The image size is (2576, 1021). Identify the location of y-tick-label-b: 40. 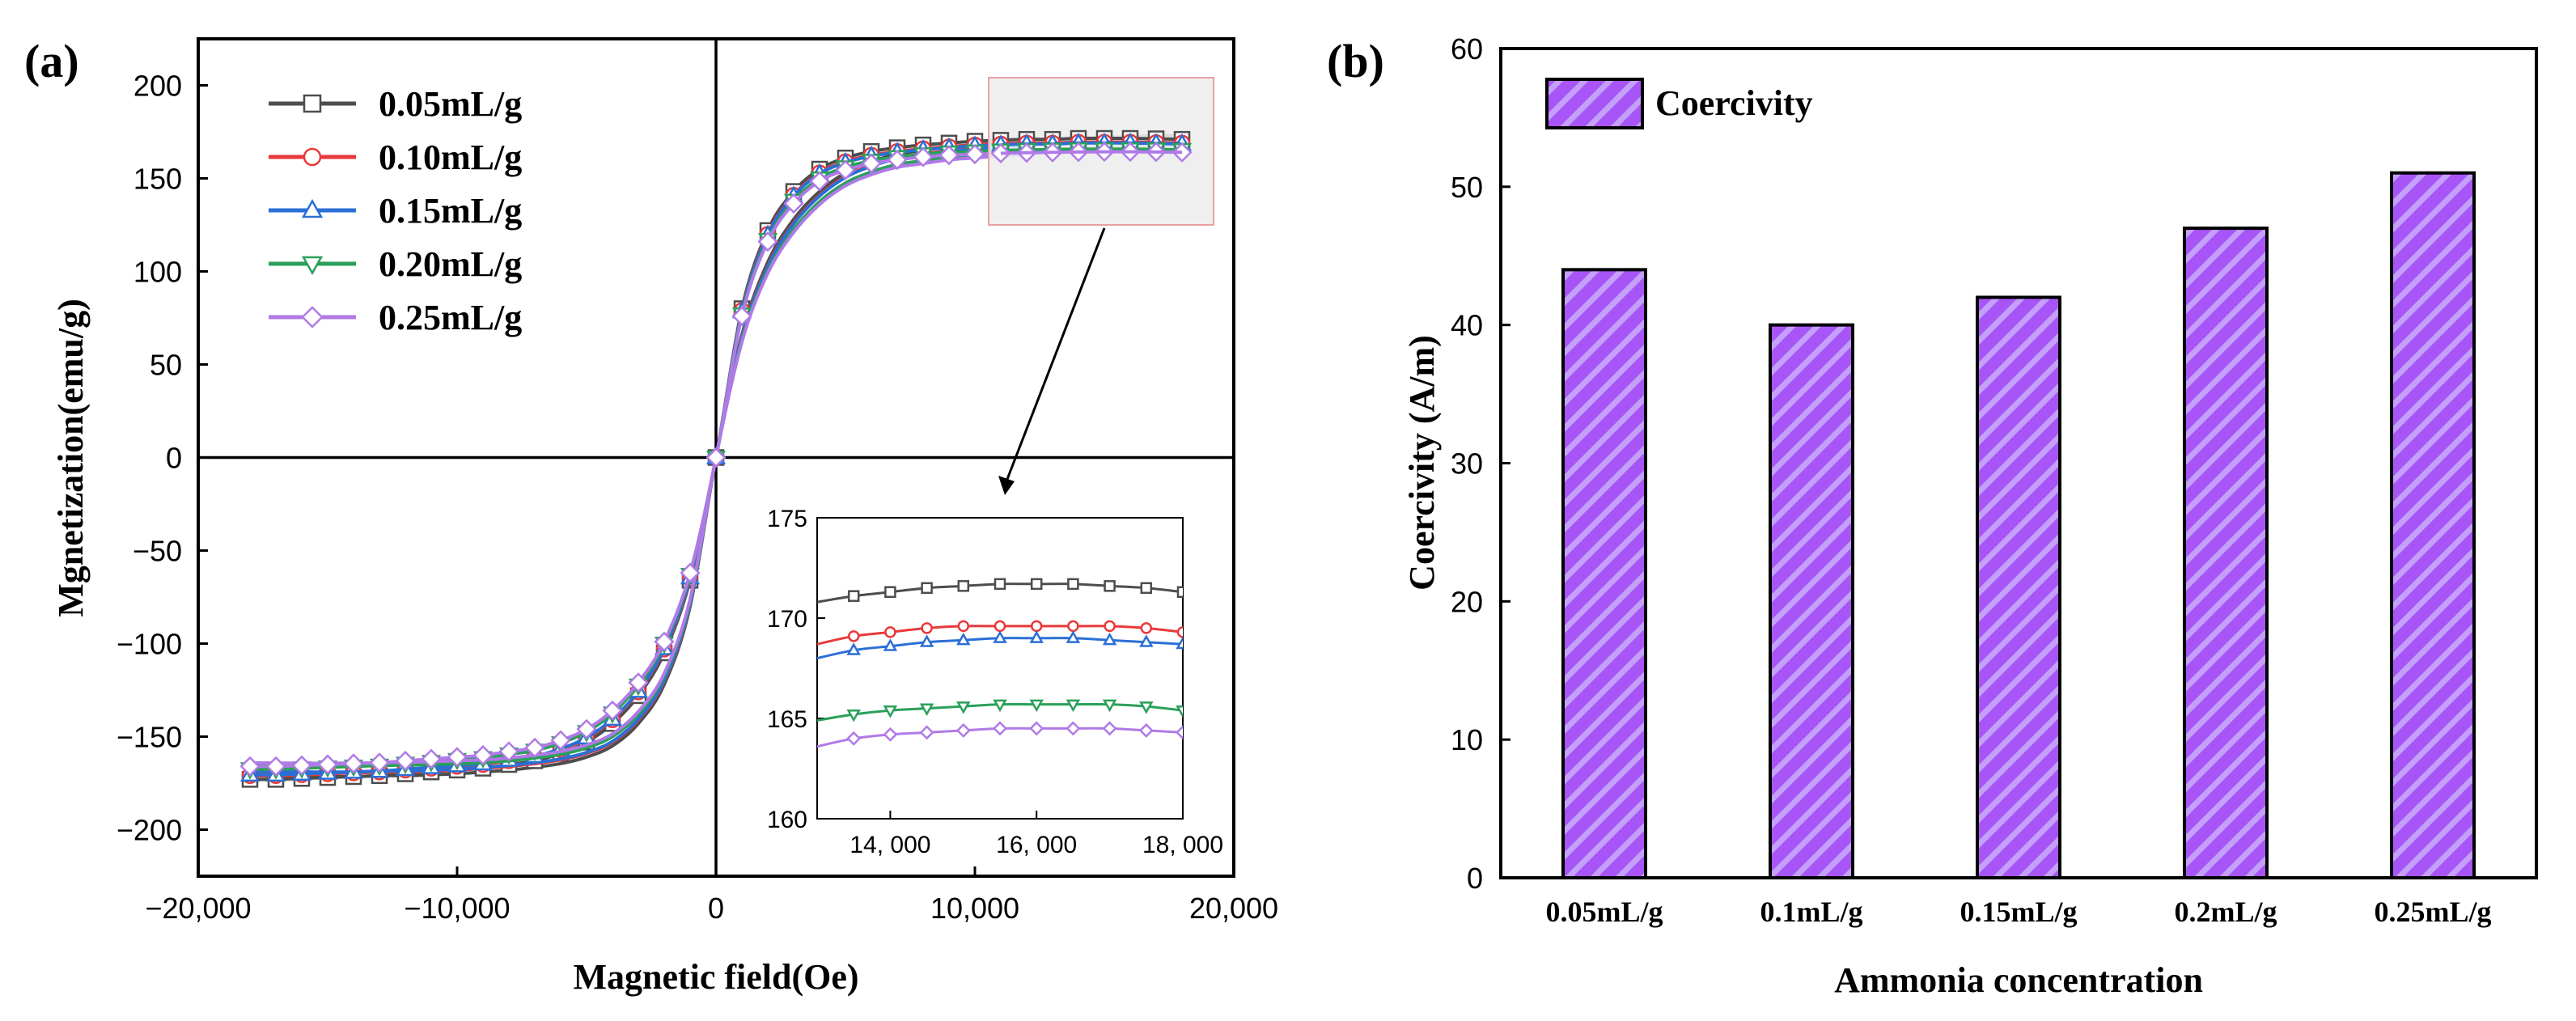
(1467, 325).